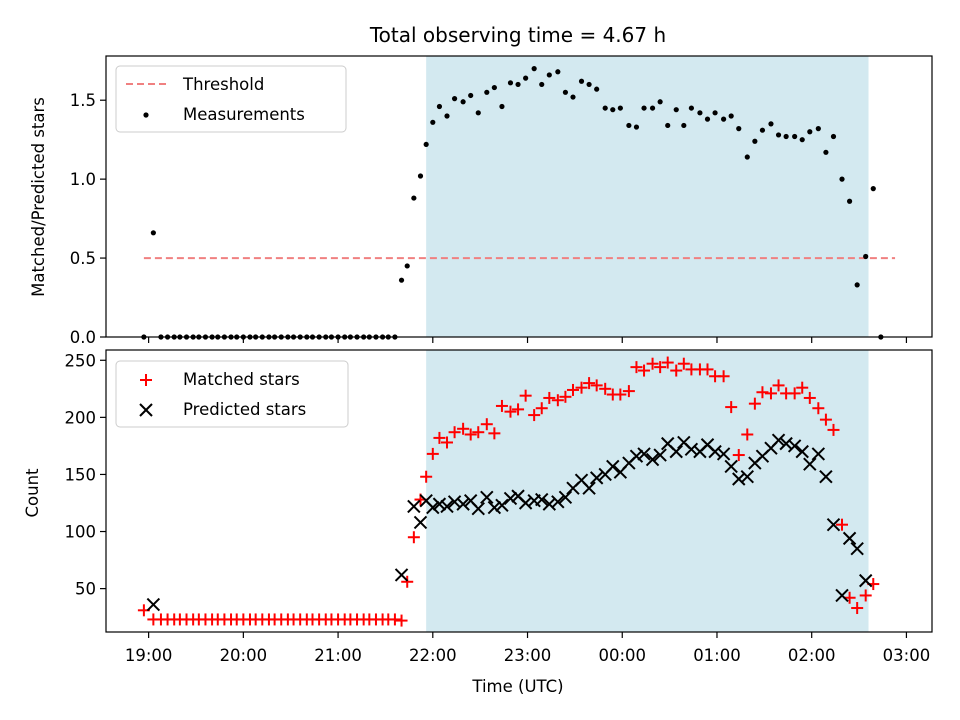 Image resolution: width=960 pixels, height=720 pixels. What do you see at coordinates (244, 114) in the screenshot?
I see `measurements-legend-label: Measurements` at bounding box center [244, 114].